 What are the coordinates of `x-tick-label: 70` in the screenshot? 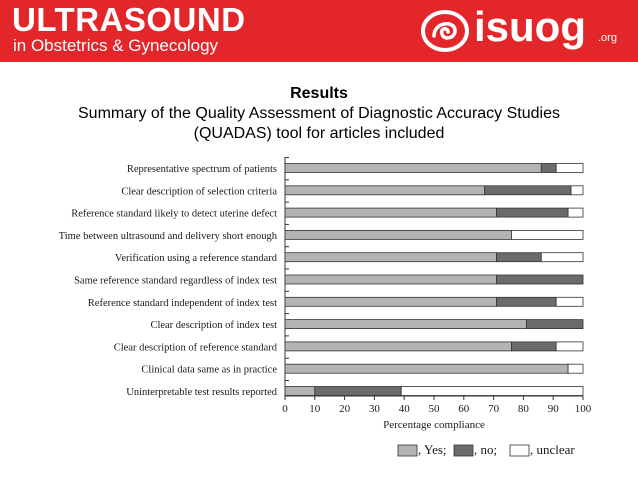 It's located at (494, 409).